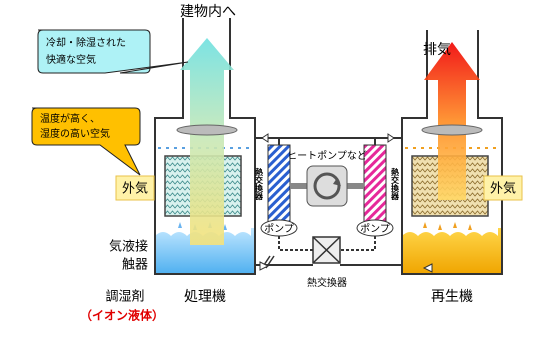 This screenshot has height=340, width=554. I want to click on pump-right, so click(375, 228).